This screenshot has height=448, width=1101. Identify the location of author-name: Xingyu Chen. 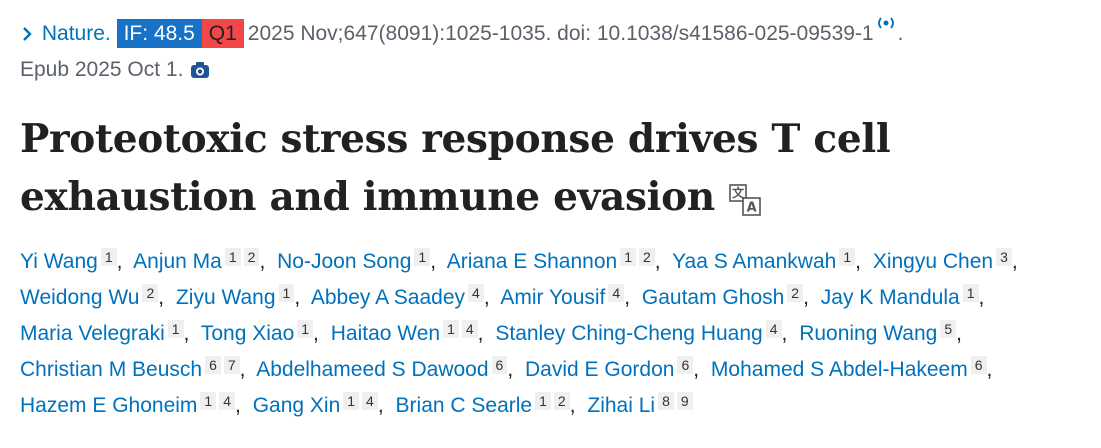
(933, 261).